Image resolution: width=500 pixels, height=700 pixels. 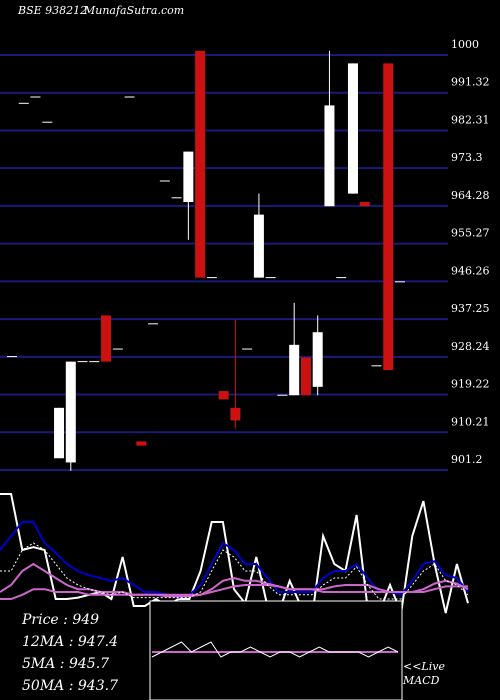 What do you see at coordinates (470, 346) in the screenshot?
I see `y-tick-label: 928.24` at bounding box center [470, 346].